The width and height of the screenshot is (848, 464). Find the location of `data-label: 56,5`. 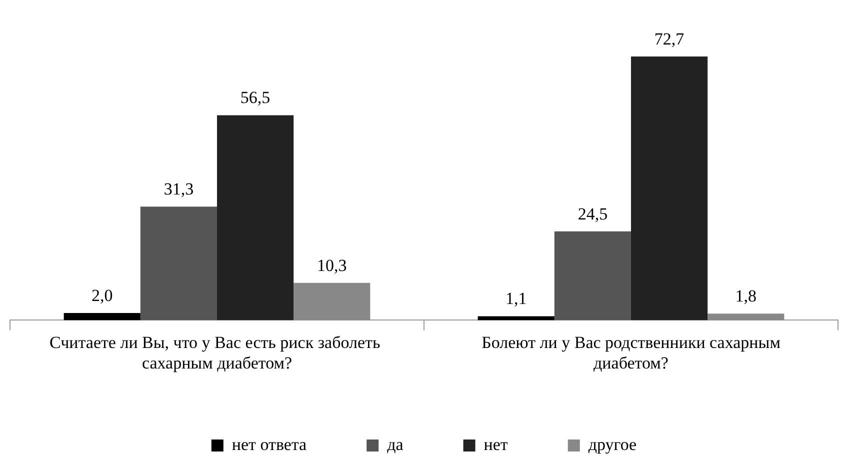

data-label: 56,5 is located at coordinates (255, 98).